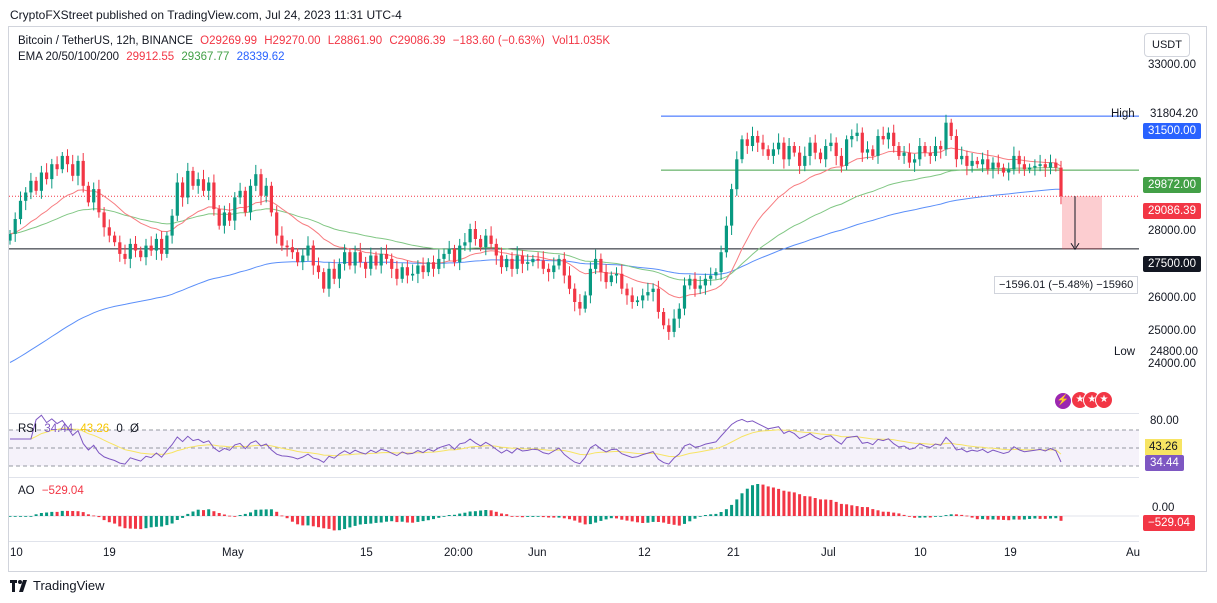  I want to click on tradingview-logo: TradingView, so click(57, 585).